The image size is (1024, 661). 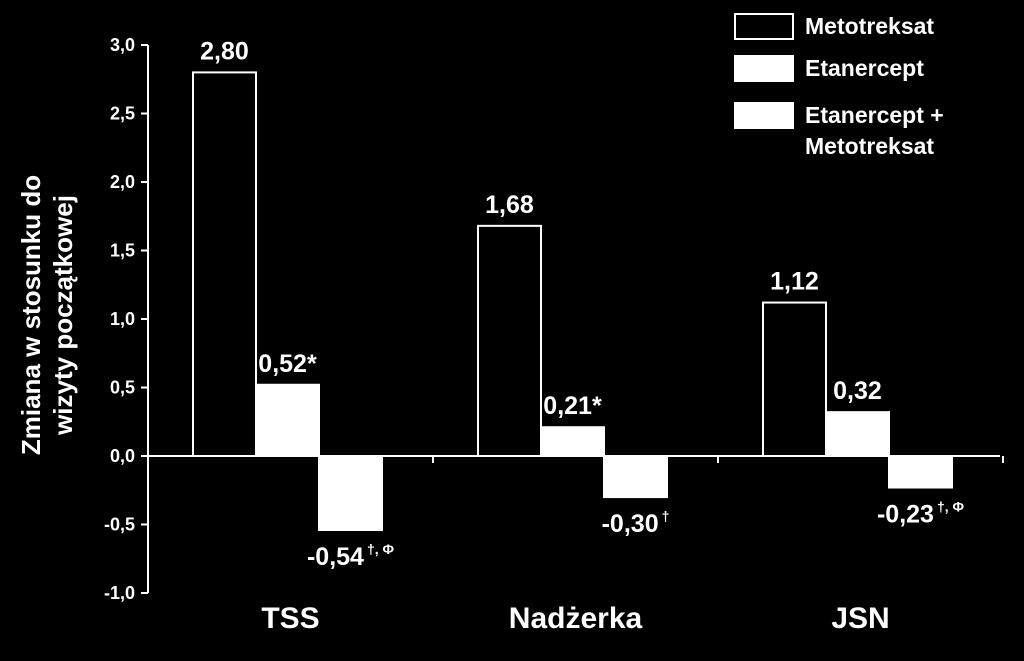 I want to click on y-tick-label: 2,0, so click(x=122, y=182).